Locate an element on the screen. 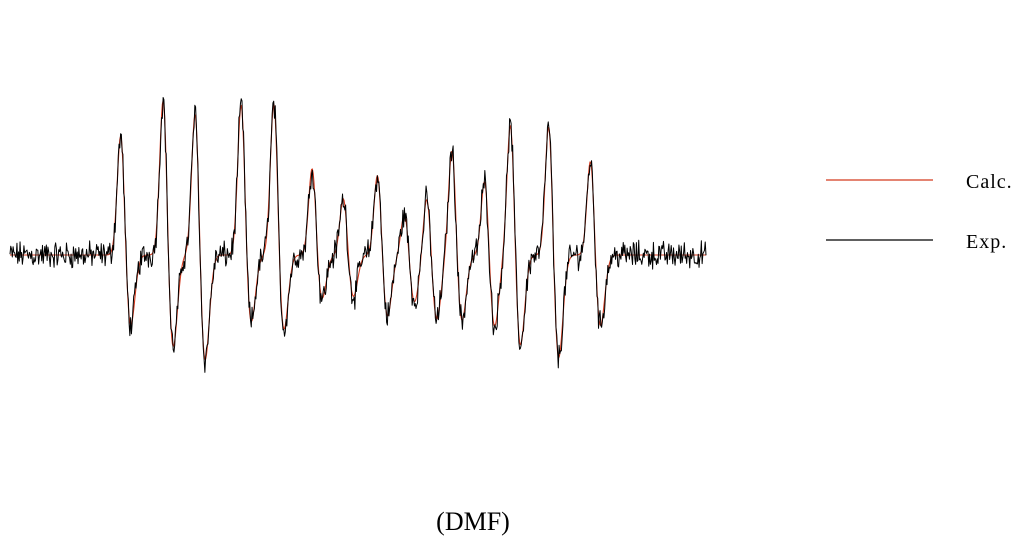  legend-calc-label: Calc. is located at coordinates (989, 182).